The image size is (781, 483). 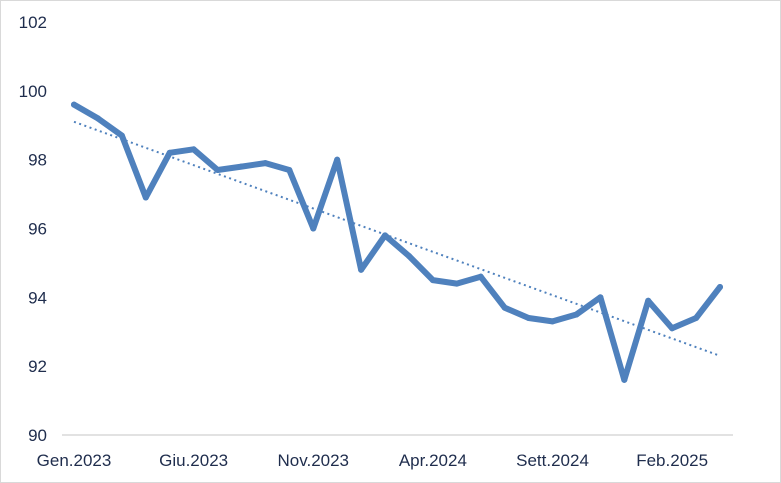 I want to click on y-tick-label: 94, so click(x=37, y=297).